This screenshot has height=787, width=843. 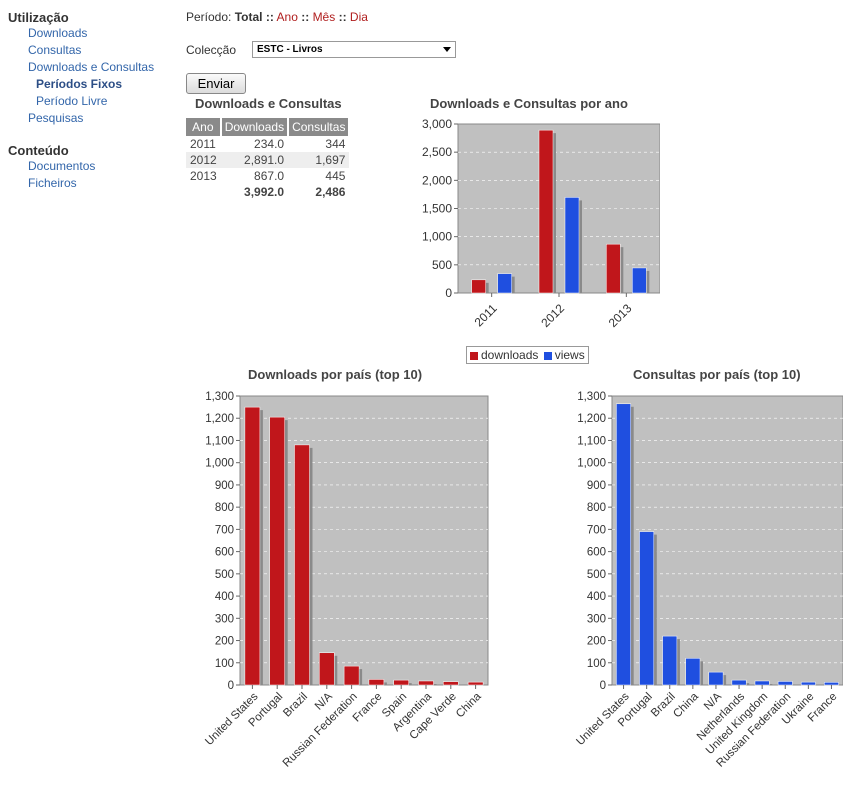 I want to click on sidebar-item-consultas: Consultas, so click(x=55, y=50).